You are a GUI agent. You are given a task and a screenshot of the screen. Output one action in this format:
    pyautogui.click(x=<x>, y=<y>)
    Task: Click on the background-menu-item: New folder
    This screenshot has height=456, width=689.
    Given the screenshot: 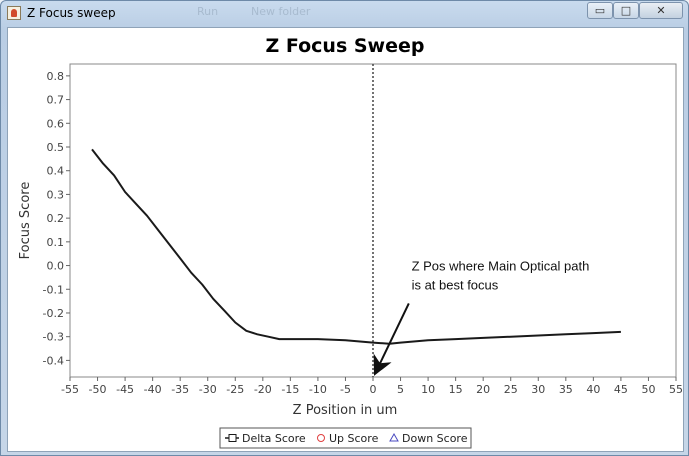 What is the action you would take?
    pyautogui.click(x=281, y=11)
    